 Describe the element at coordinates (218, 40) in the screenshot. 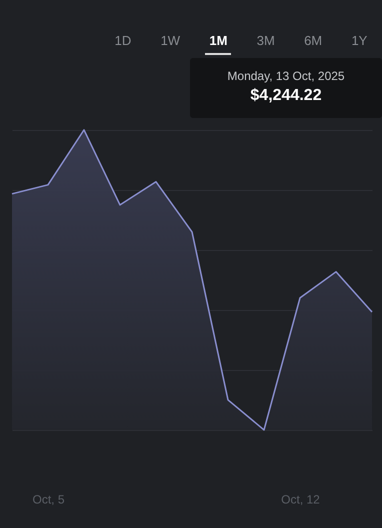

I see `text: 1M` at that location.